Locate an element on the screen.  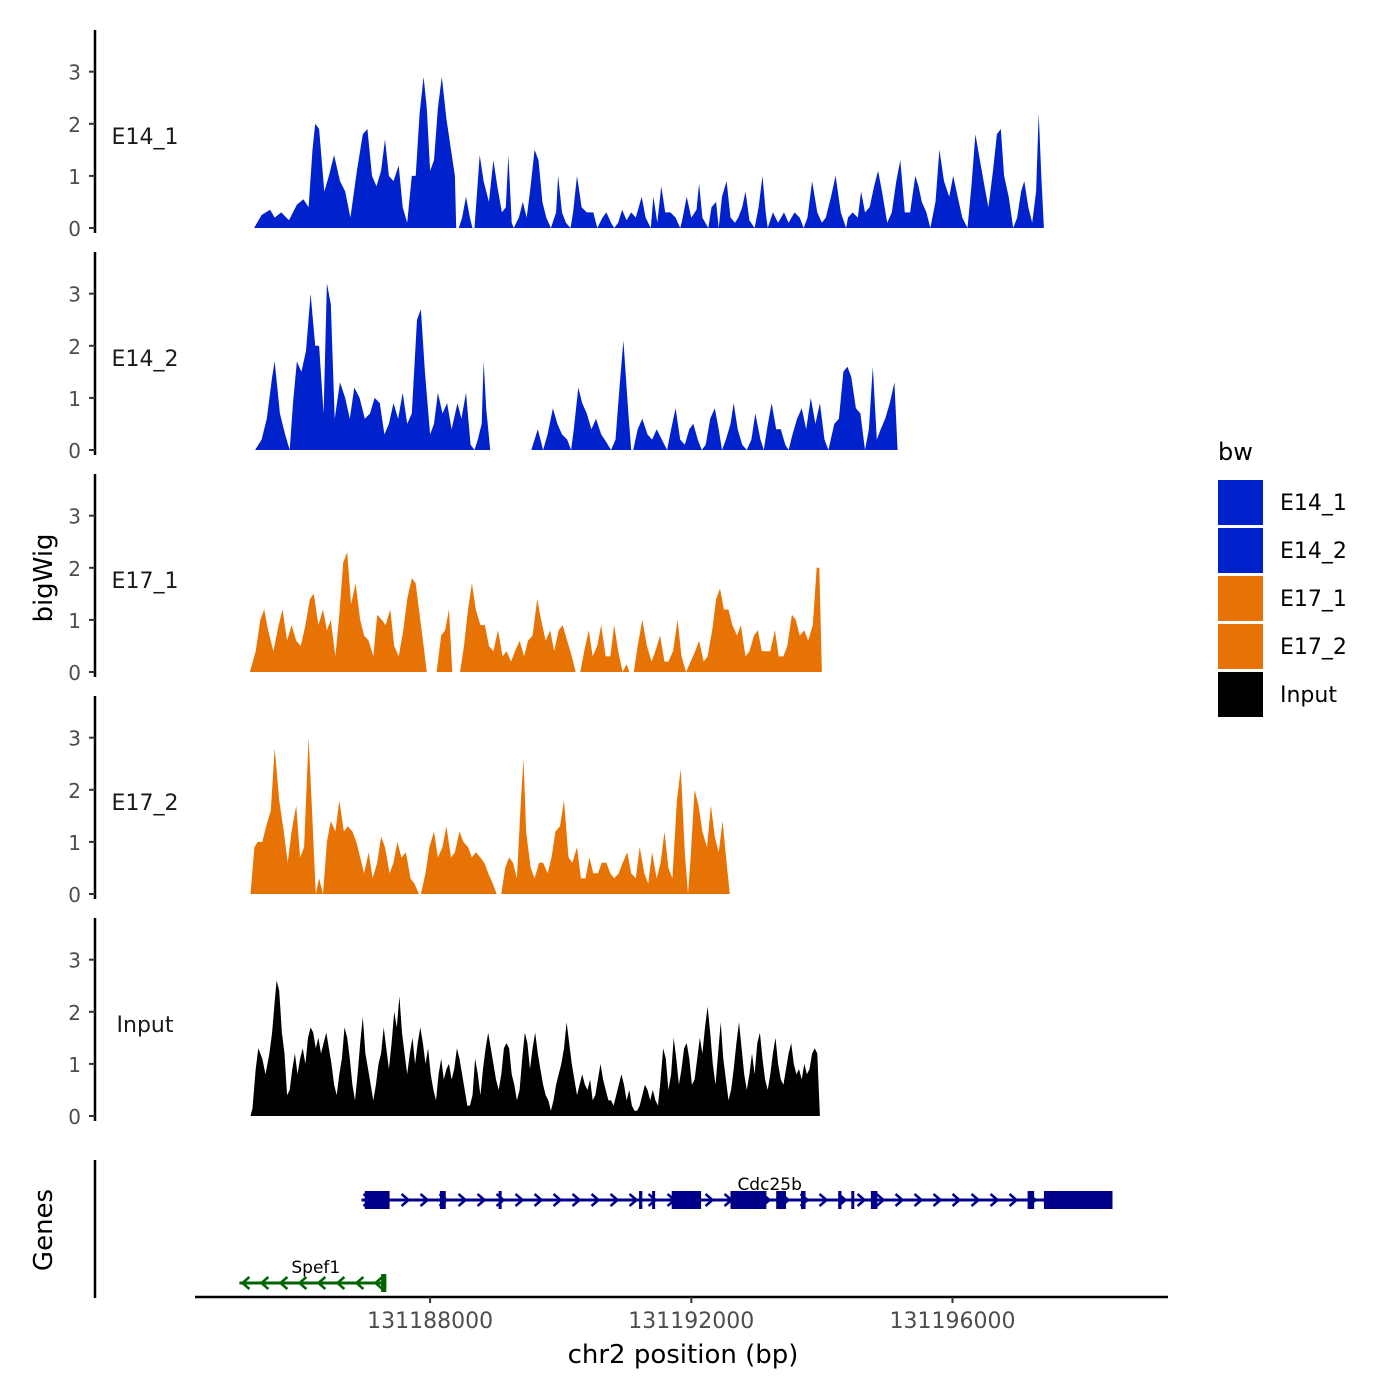
x-tick-label: 131196000 is located at coordinates (953, 1321).